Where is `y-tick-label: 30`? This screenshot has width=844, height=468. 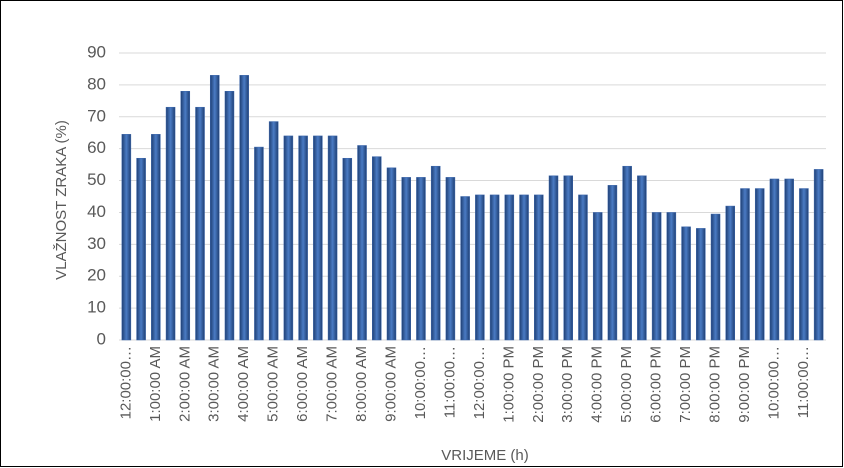 y-tick-label: 30 is located at coordinates (96, 243).